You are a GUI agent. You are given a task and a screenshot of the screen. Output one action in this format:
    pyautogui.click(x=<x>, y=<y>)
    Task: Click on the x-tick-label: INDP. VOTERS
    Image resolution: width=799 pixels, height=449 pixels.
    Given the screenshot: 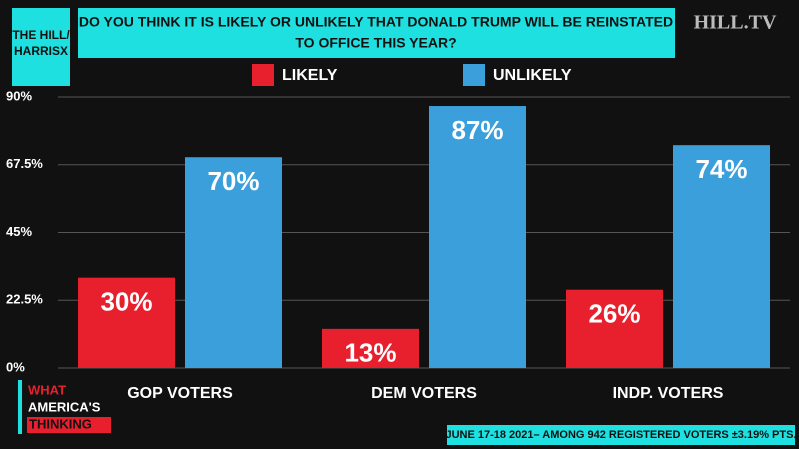 What is the action you would take?
    pyautogui.click(x=668, y=393)
    